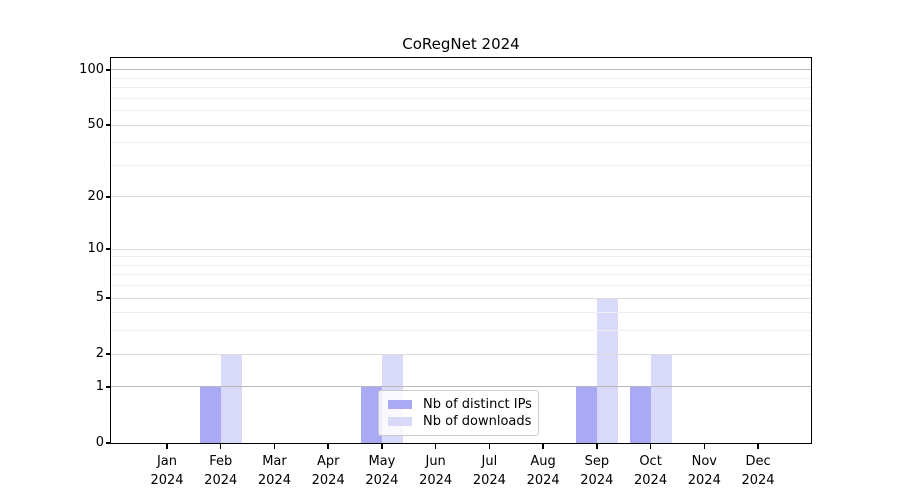  I want to click on x-tick-label-feb: Feb 2024, so click(221, 471).